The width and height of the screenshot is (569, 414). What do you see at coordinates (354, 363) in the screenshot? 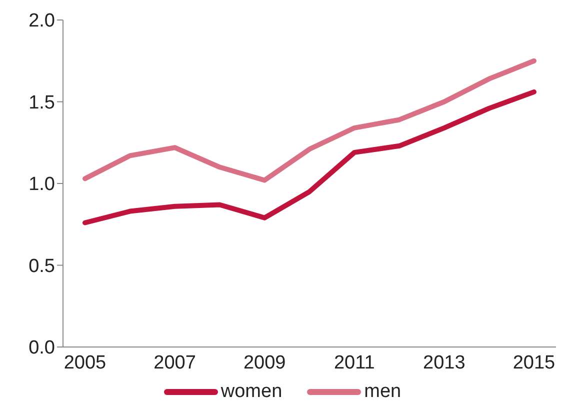
I see `x-tick-label: 2011` at bounding box center [354, 363].